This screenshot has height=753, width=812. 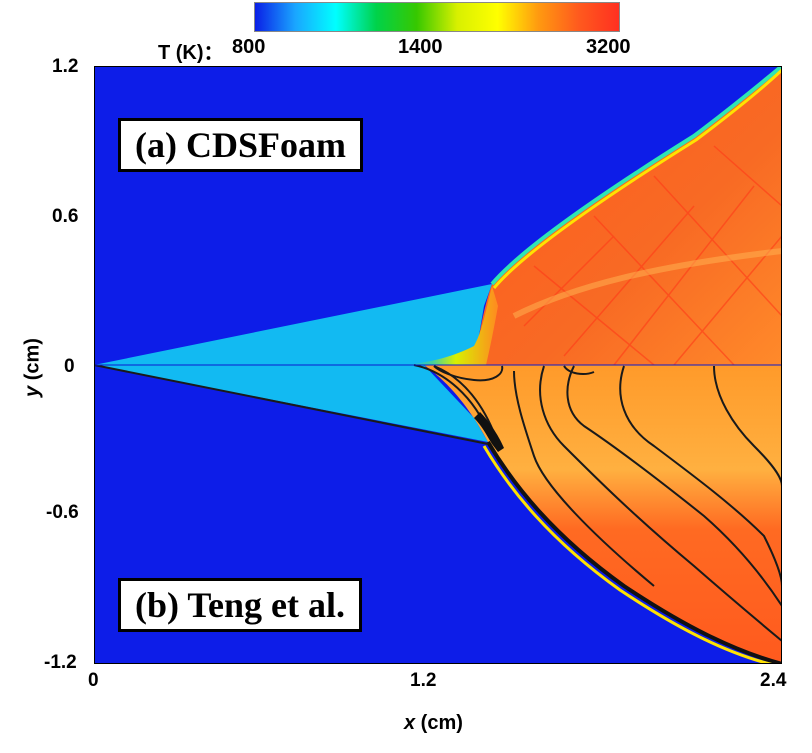 I want to click on colorbar-tick-3200: 3200, so click(x=608, y=47).